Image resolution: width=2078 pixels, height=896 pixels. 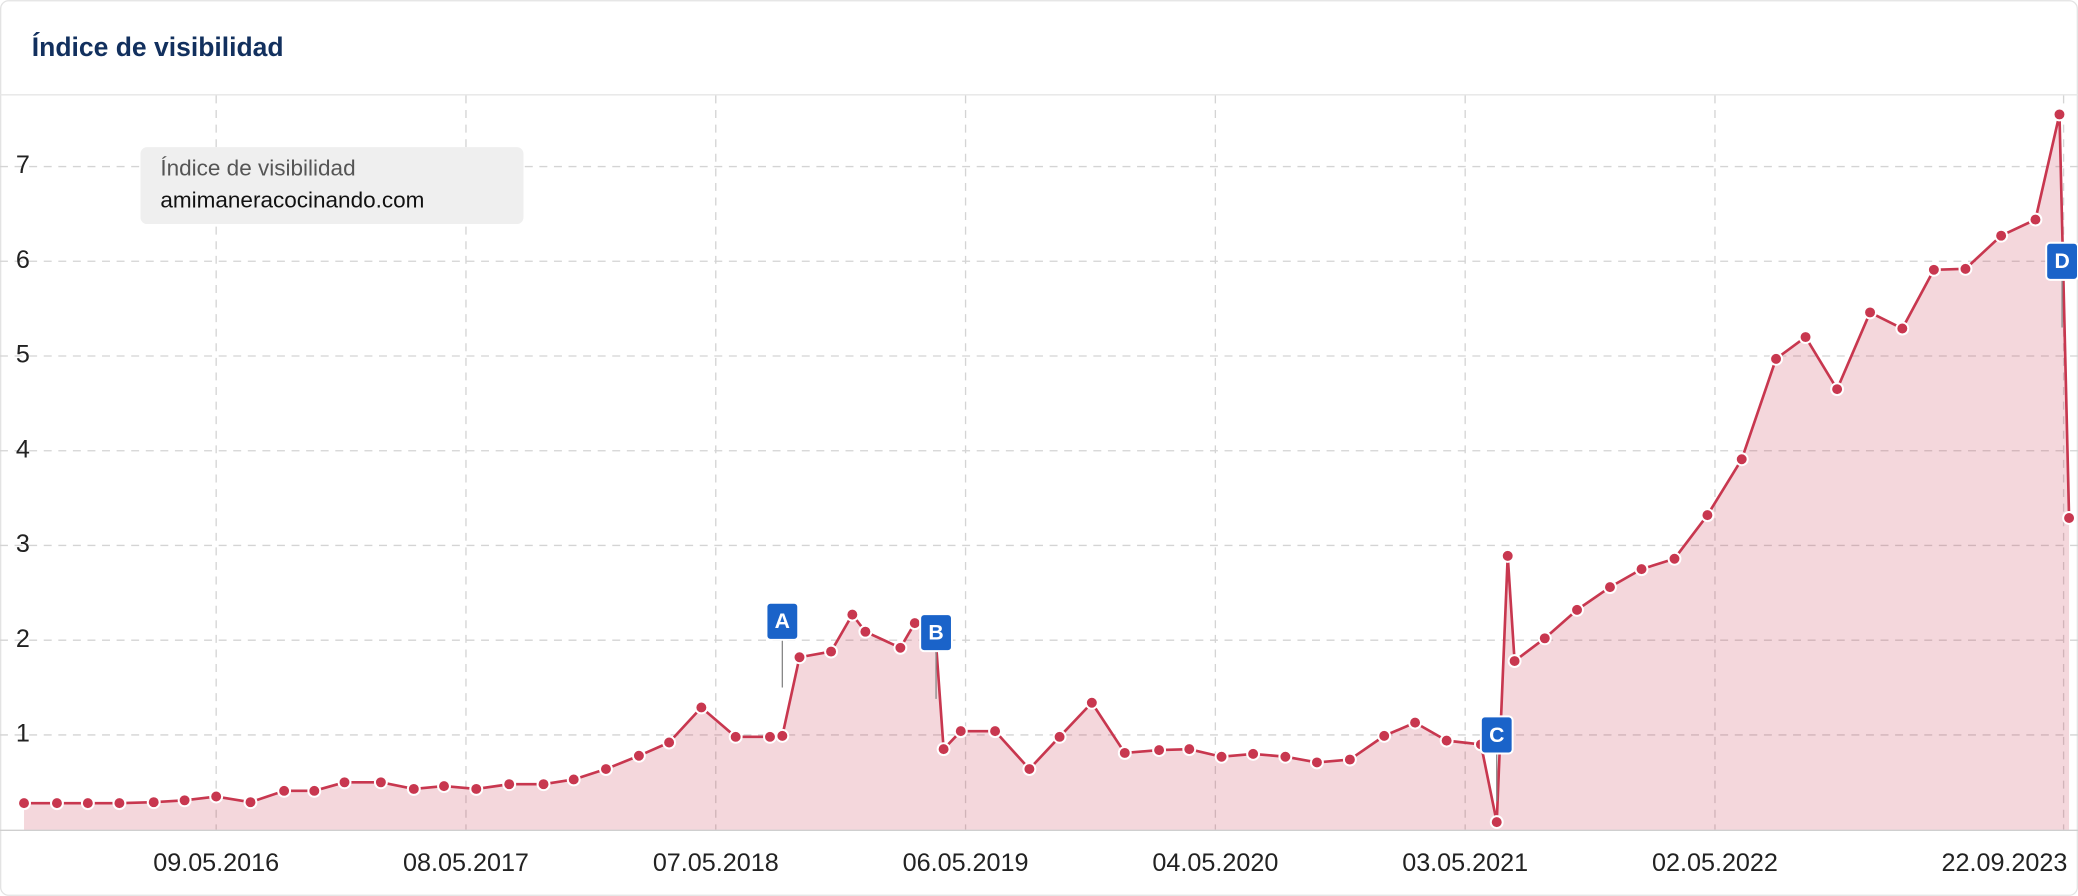 What do you see at coordinates (292, 199) in the screenshot?
I see `legend-entry: amimaneracocinando.com` at bounding box center [292, 199].